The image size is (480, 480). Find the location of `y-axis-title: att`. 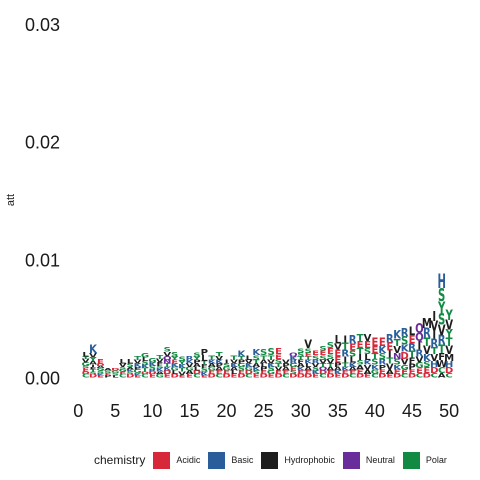

y-axis-title: att is located at coordinates (11, 200).